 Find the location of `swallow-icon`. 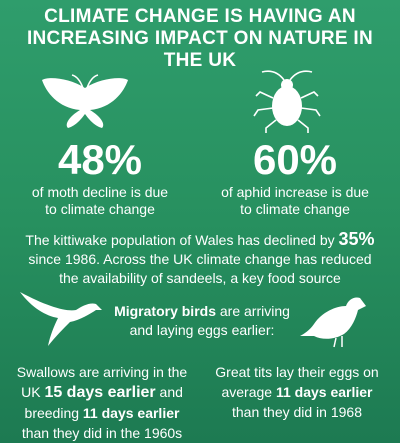

swallow-icon is located at coordinates (61, 319).